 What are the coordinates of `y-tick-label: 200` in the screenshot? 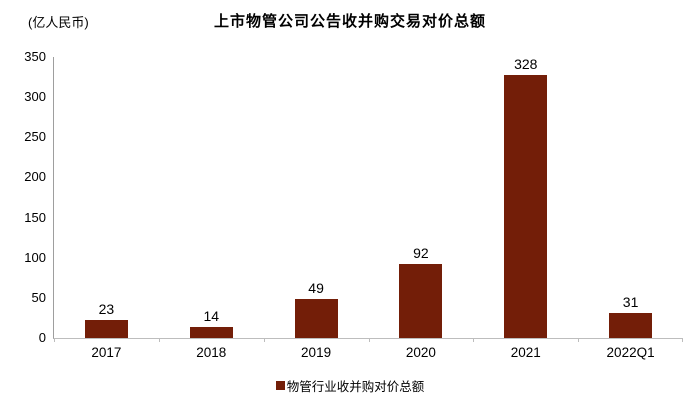 It's located at (35, 177).